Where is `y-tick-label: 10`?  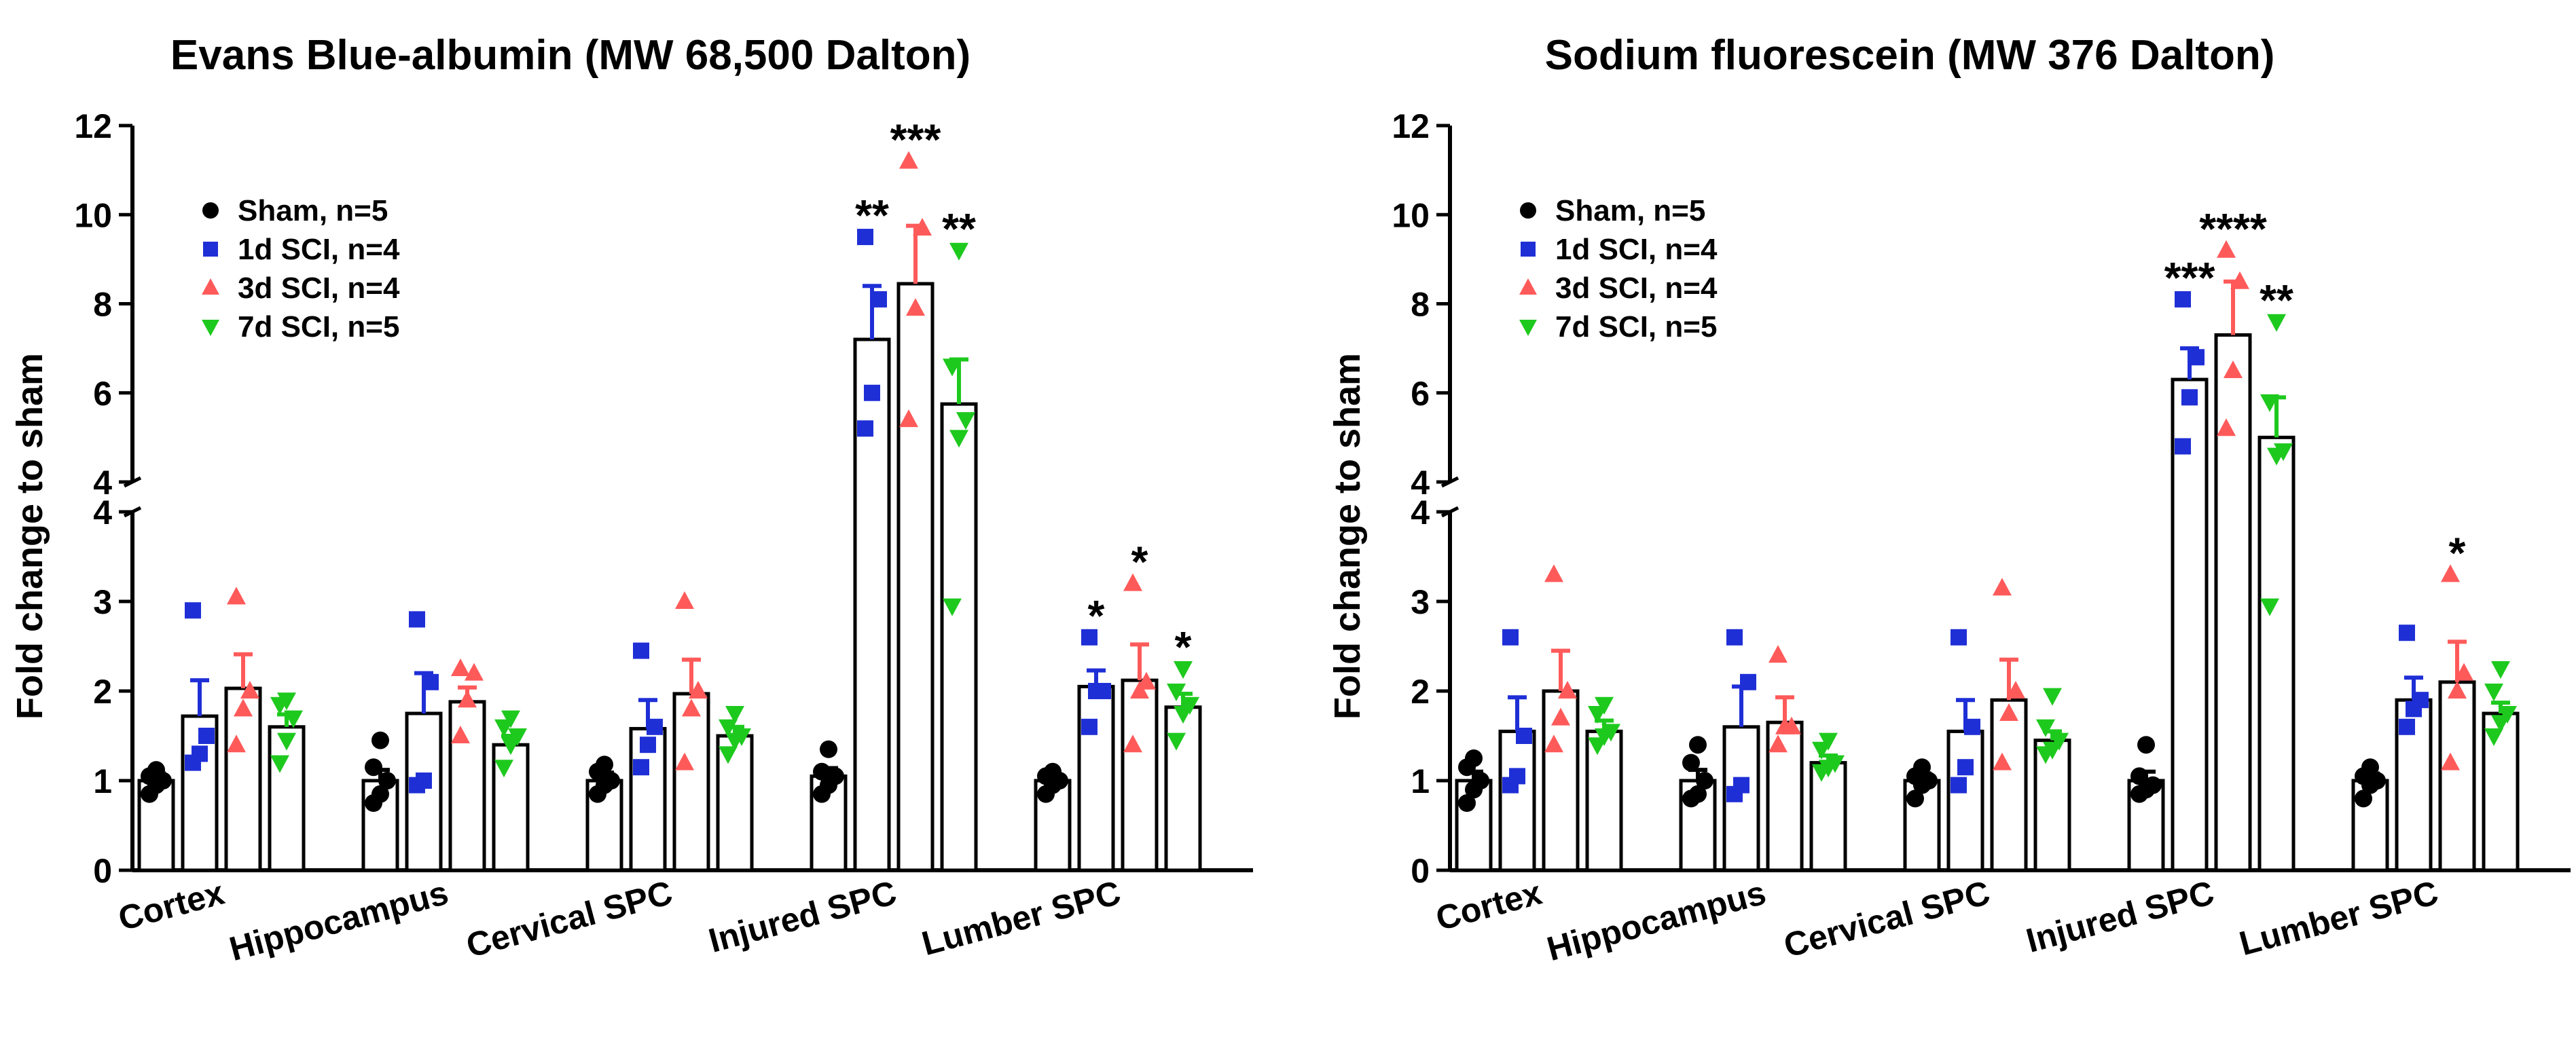
y-tick-label: 10 is located at coordinates (93, 215).